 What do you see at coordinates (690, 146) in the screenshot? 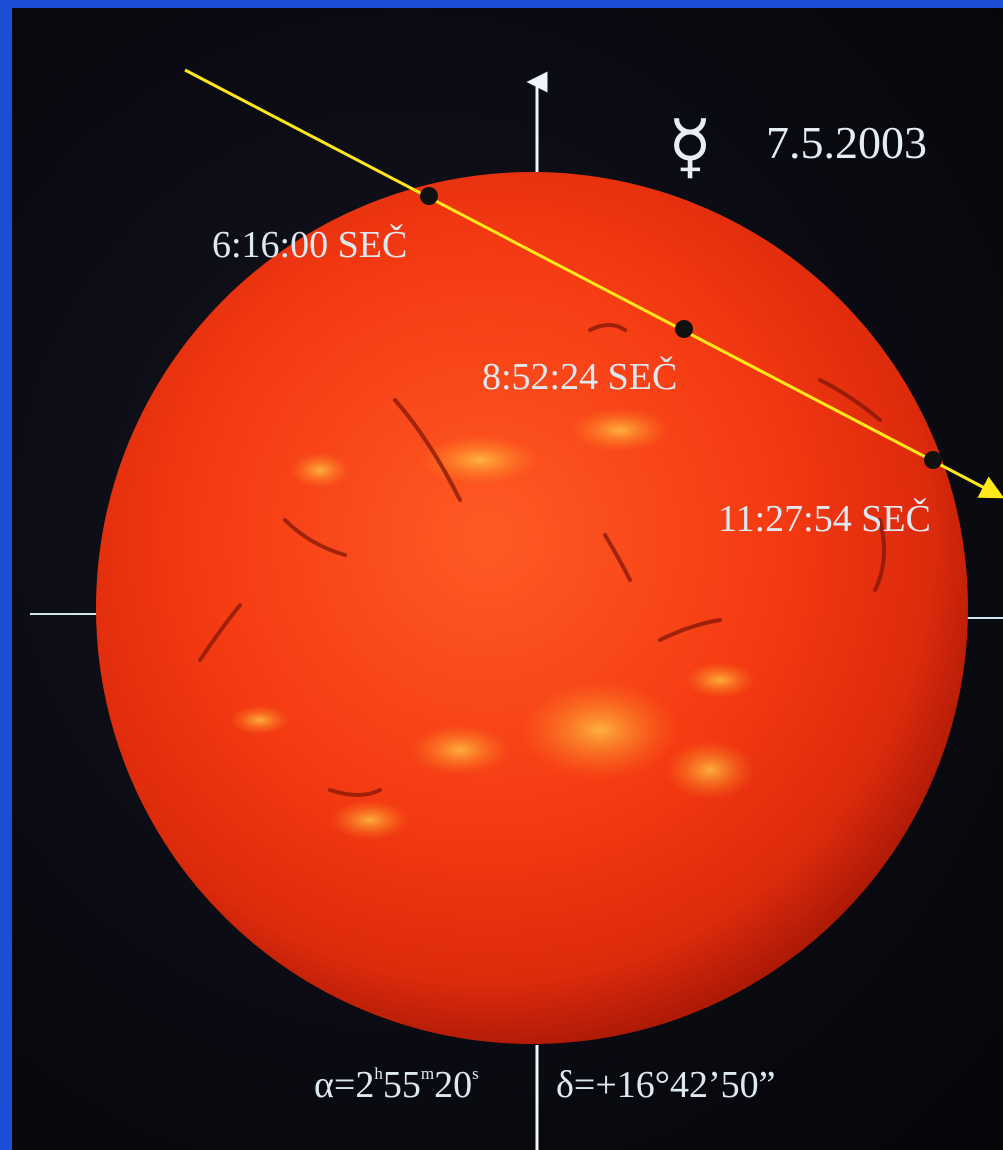
I see `mercury-symbol: ☿` at bounding box center [690, 146].